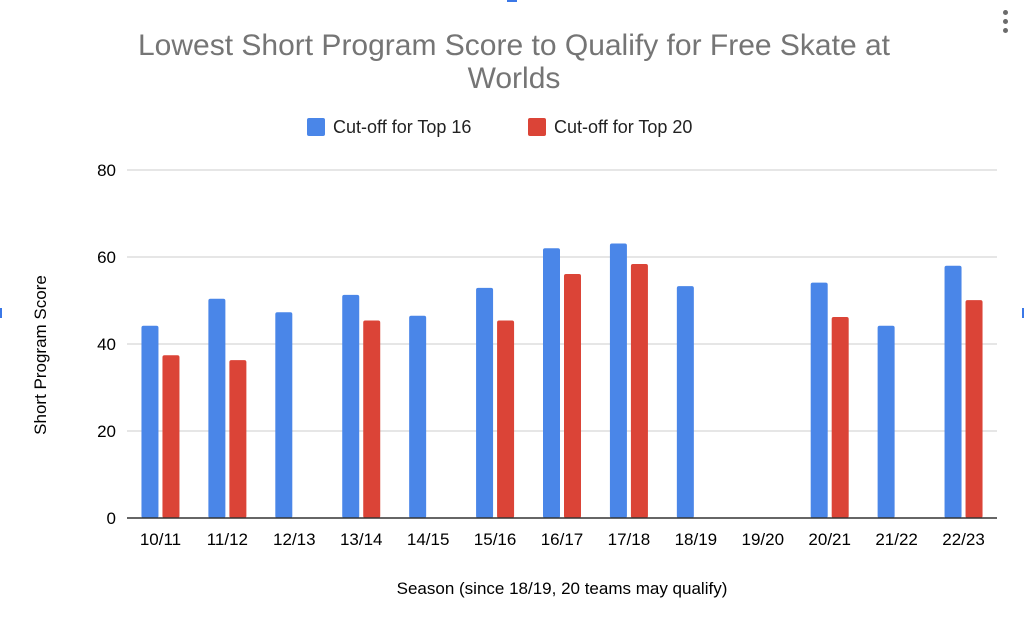 Image resolution: width=1024 pixels, height=627 pixels. Describe the element at coordinates (160, 539) in the screenshot. I see `x-tick-label: 10/11` at that location.